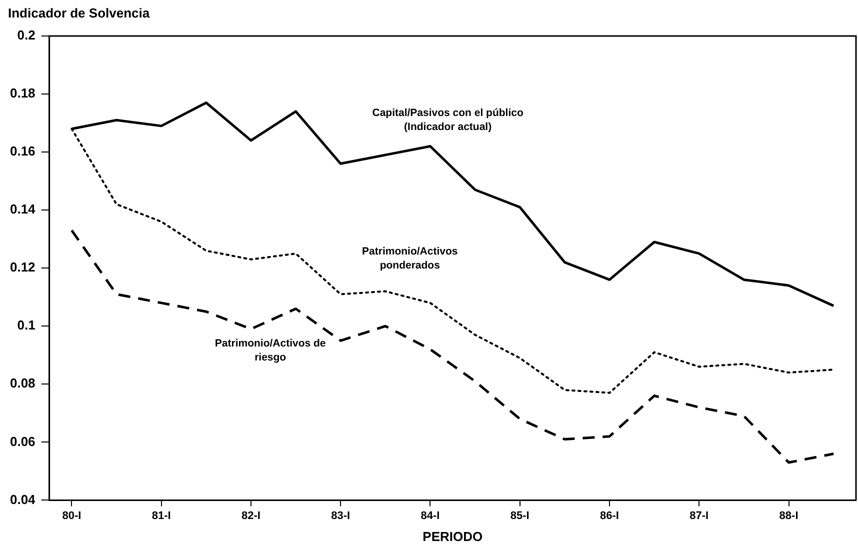 This screenshot has height=553, width=858. Describe the element at coordinates (79, 13) in the screenshot. I see `y-axis-title: Indicador de Solvencia` at that location.